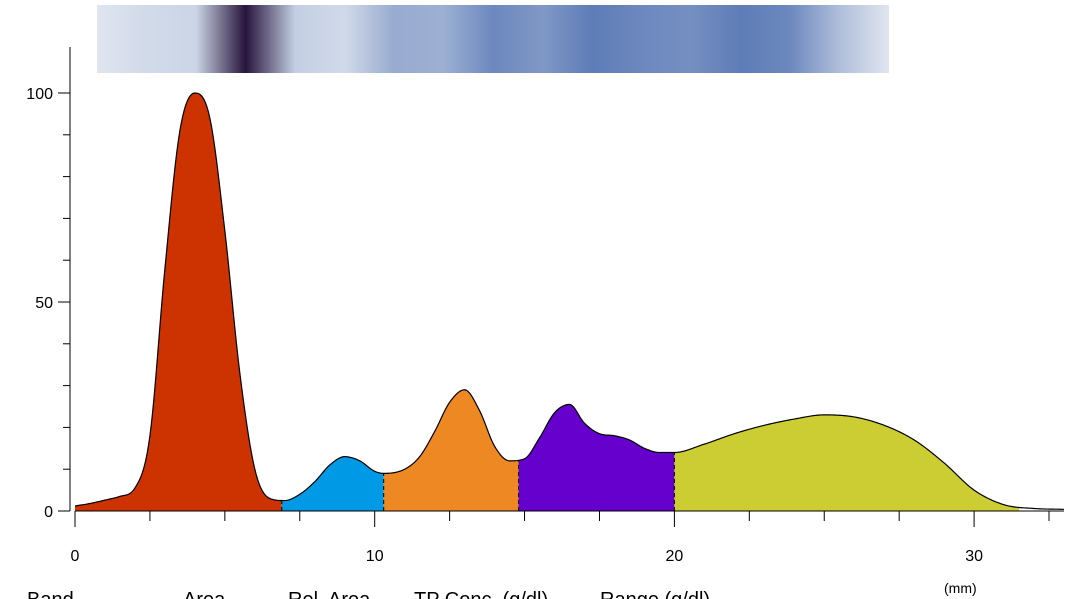 The width and height of the screenshot is (1070, 599). Describe the element at coordinates (481, 594) in the screenshot. I see `col-header-tp-conc: TP Conc. (g/dl)` at that location.